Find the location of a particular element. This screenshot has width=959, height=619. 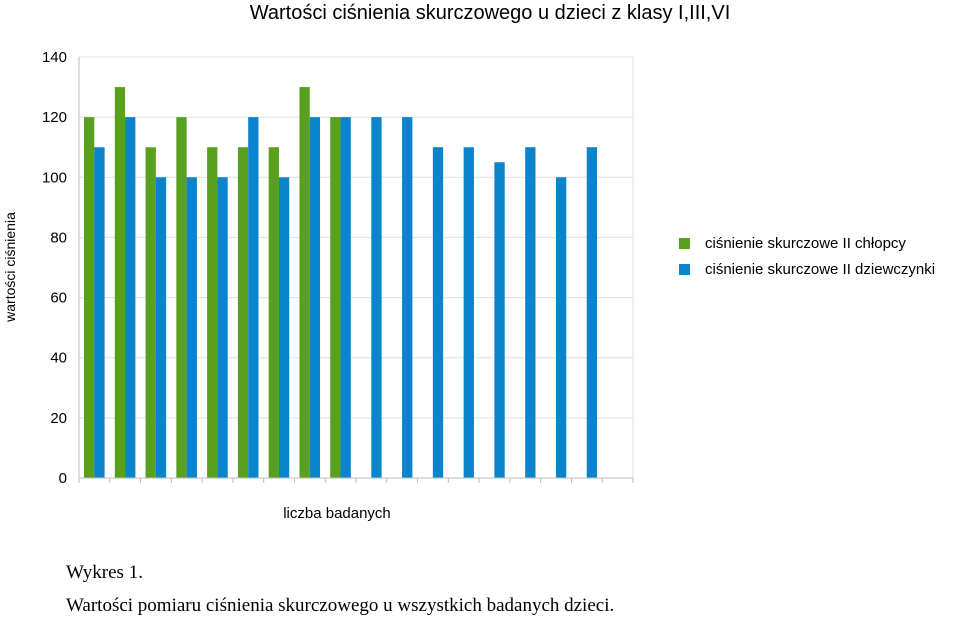

bar-series1-cat7 is located at coordinates (315, 298).